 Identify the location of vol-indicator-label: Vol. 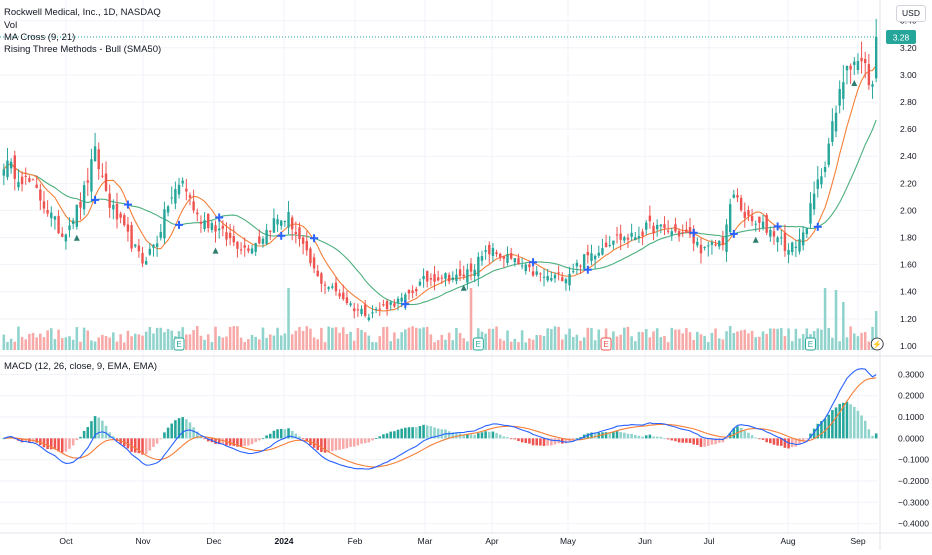
(11, 25).